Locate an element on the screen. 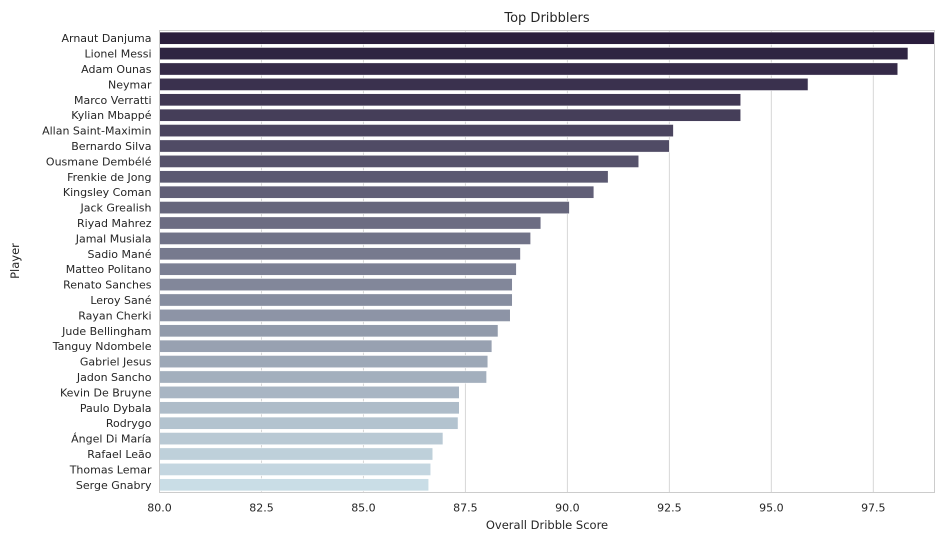 The image size is (945, 541). y-tick-label: Ángel Di María is located at coordinates (111, 439).